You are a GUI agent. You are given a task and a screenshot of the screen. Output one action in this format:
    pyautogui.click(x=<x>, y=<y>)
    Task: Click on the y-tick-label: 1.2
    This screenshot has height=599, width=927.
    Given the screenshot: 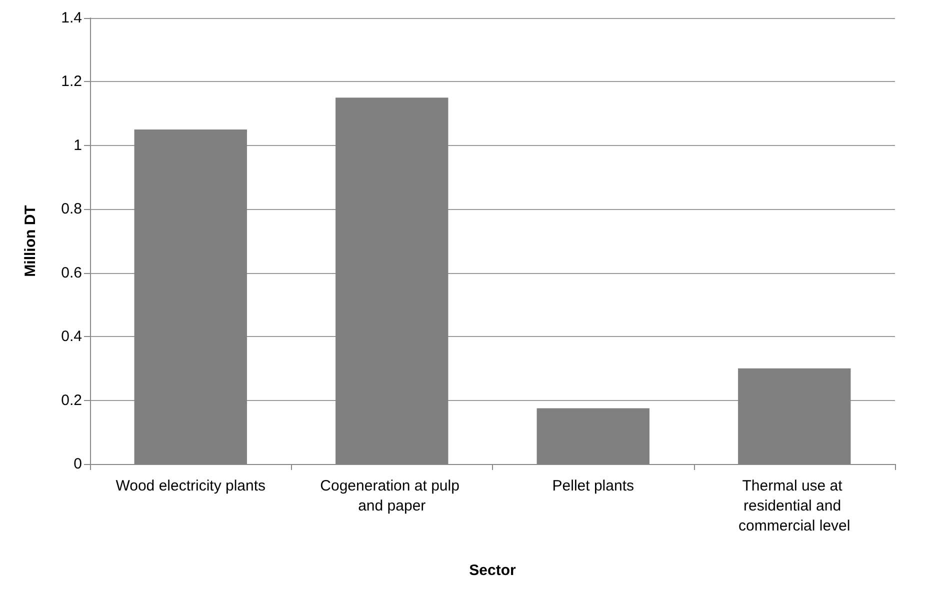 What is the action you would take?
    pyautogui.click(x=71, y=81)
    